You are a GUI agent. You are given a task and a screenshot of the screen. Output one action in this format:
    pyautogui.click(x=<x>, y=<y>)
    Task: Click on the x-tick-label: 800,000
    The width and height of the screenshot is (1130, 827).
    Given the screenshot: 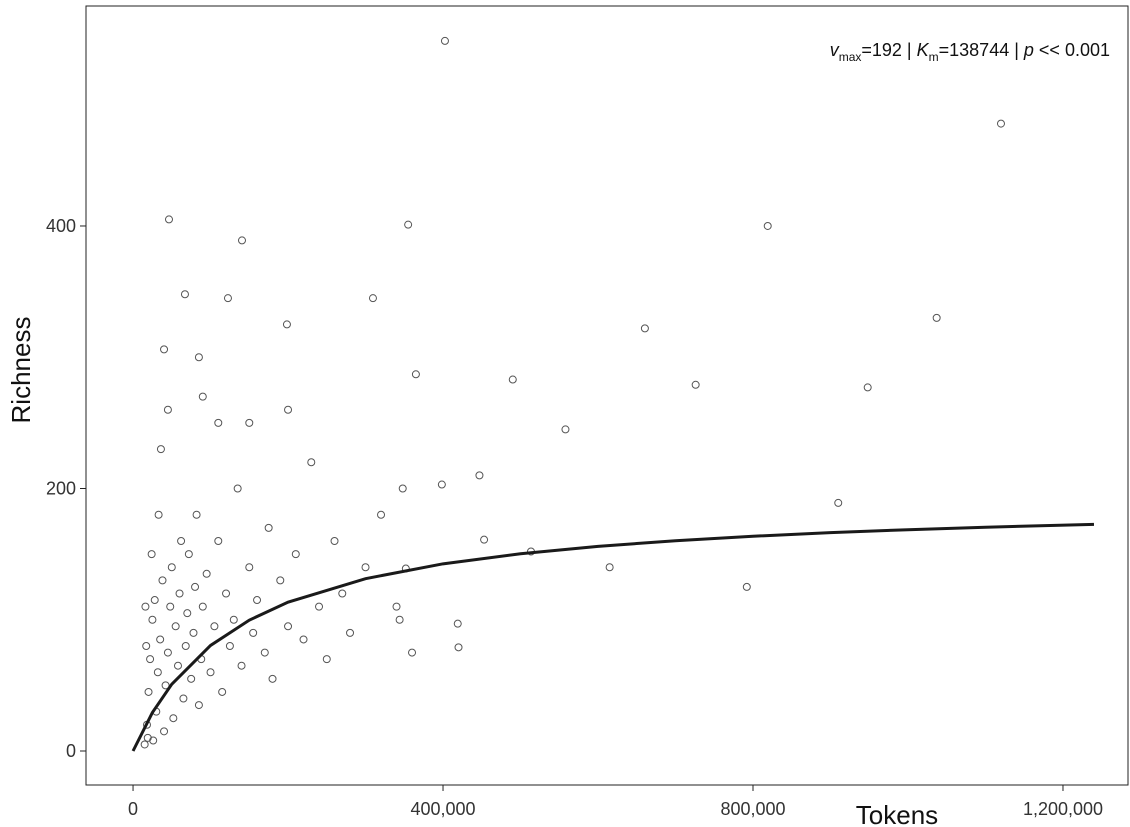 What is the action you would take?
    pyautogui.click(x=752, y=809)
    